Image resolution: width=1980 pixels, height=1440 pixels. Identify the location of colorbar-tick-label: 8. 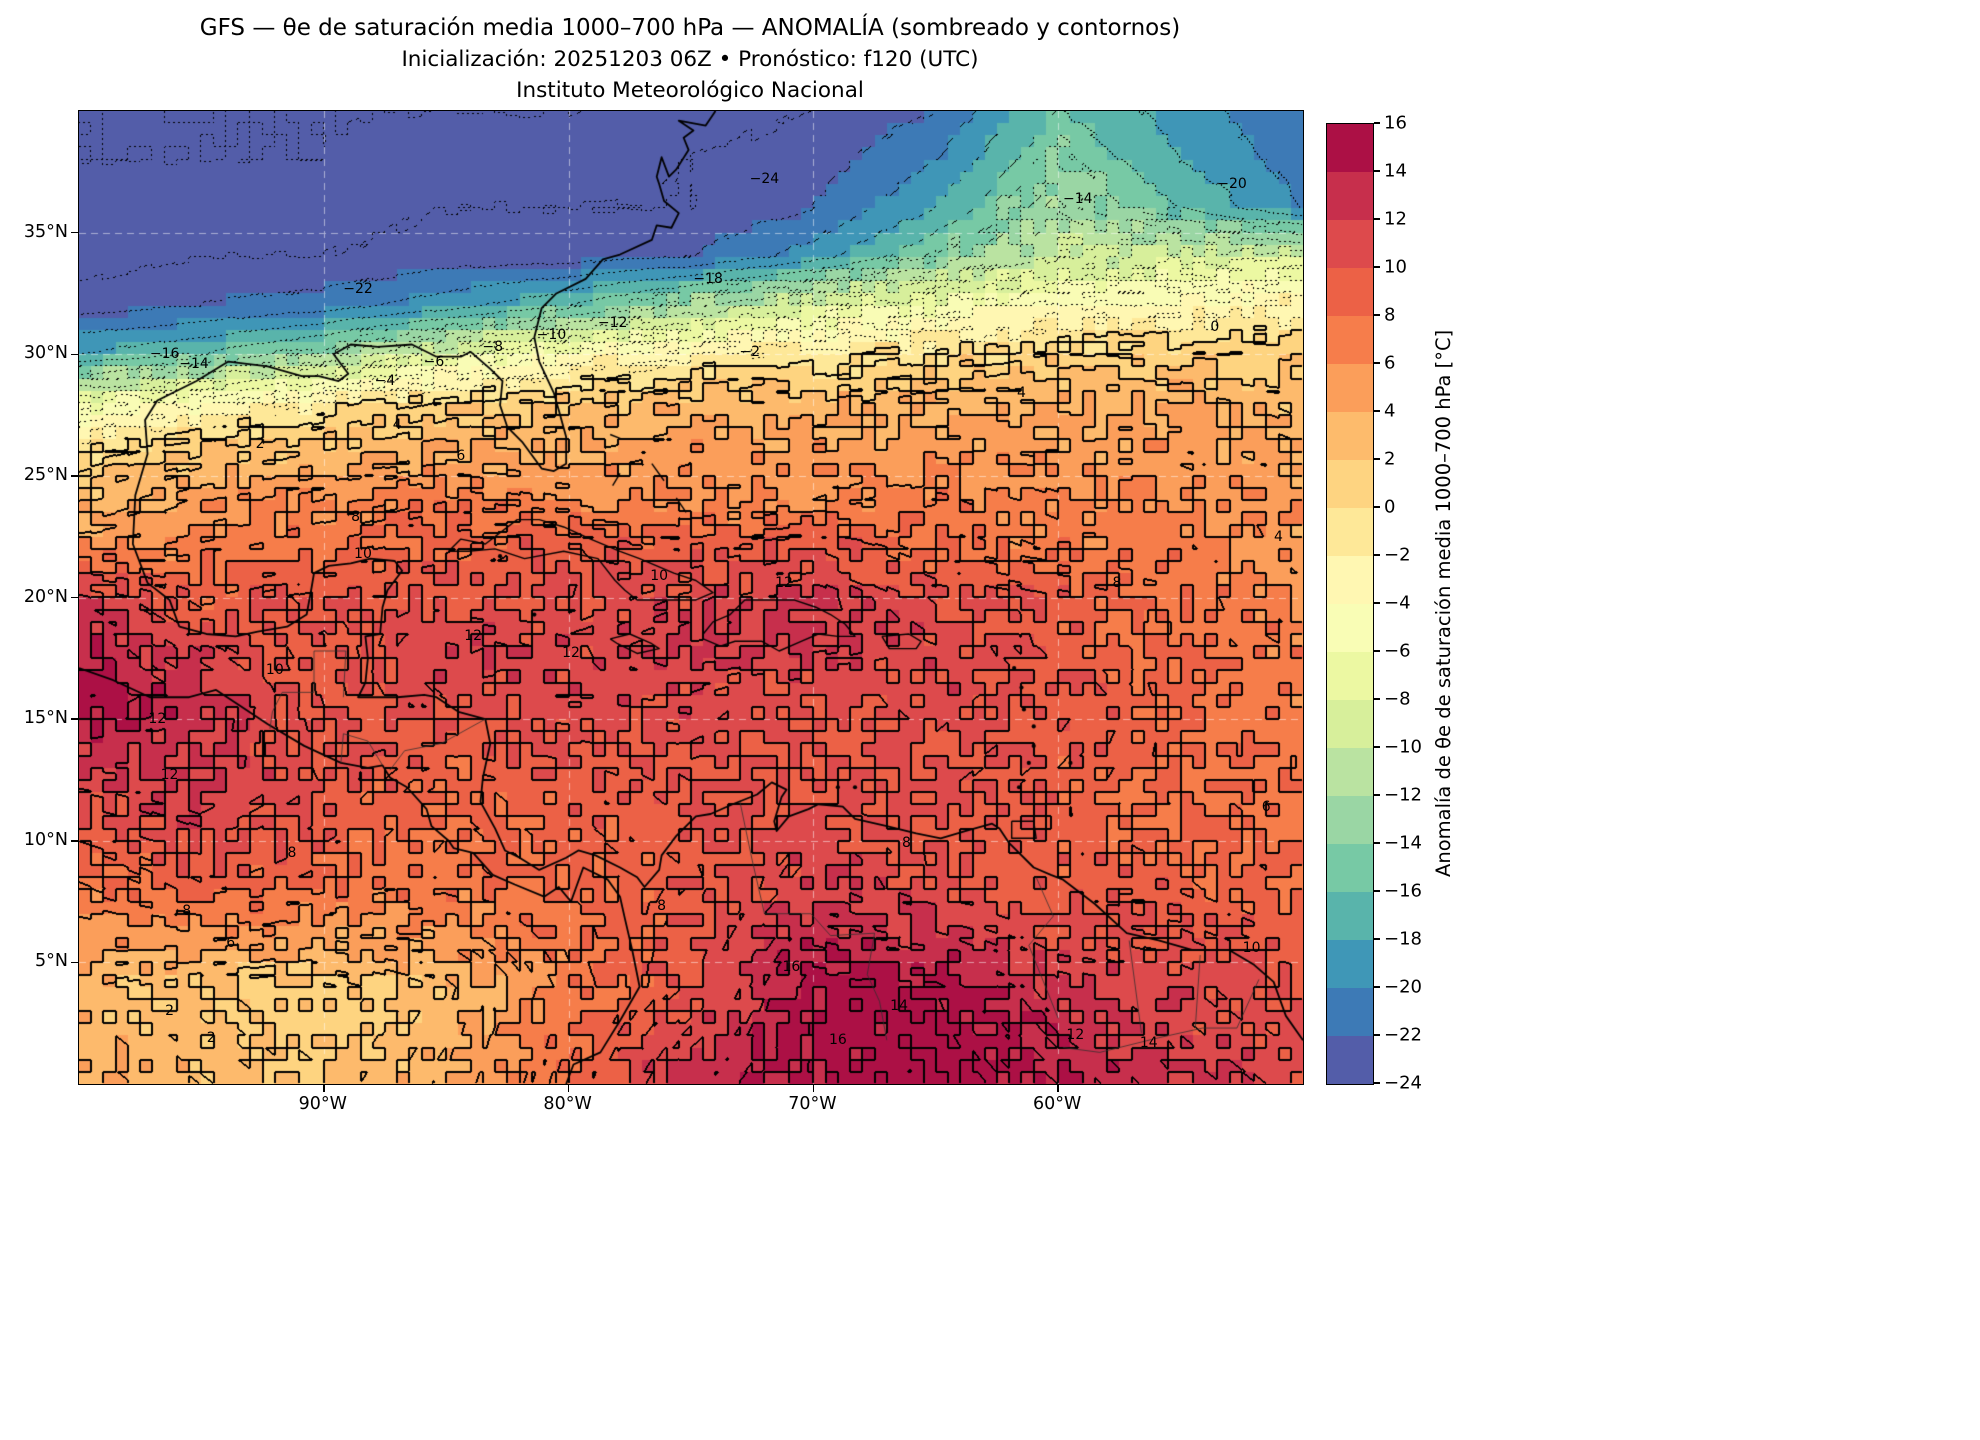
(1390, 315).